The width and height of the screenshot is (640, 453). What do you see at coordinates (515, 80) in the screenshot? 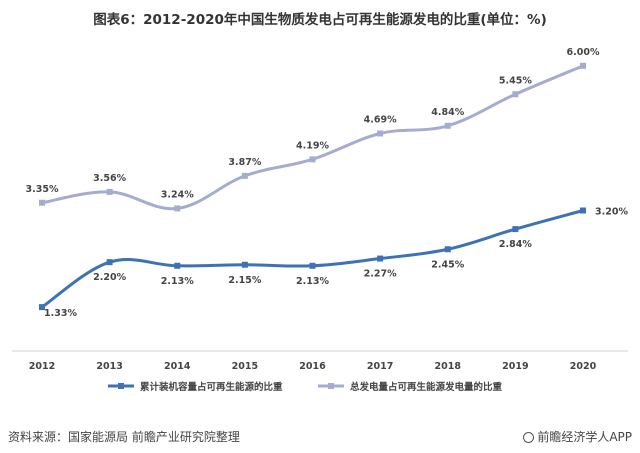
I see `data-label: 5.45%` at bounding box center [515, 80].